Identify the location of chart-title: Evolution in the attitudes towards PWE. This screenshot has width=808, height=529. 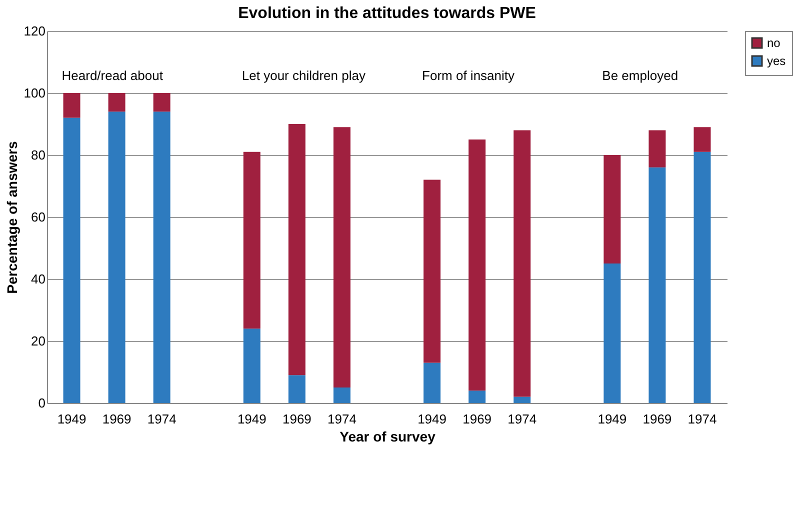
(387, 13).